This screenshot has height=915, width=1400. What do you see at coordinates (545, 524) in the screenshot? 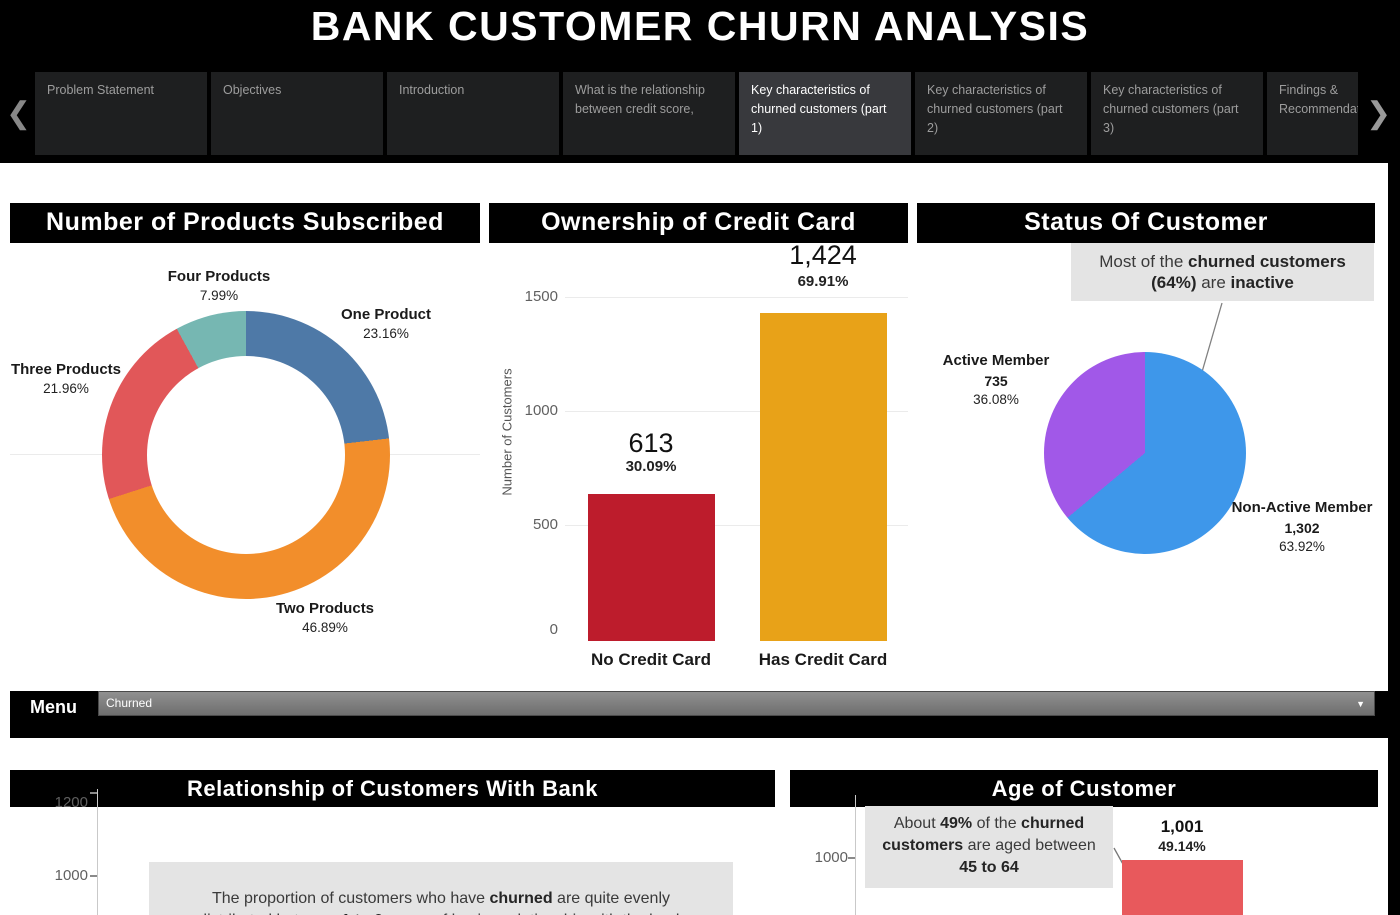
I see `y-tick-500: 500` at bounding box center [545, 524].